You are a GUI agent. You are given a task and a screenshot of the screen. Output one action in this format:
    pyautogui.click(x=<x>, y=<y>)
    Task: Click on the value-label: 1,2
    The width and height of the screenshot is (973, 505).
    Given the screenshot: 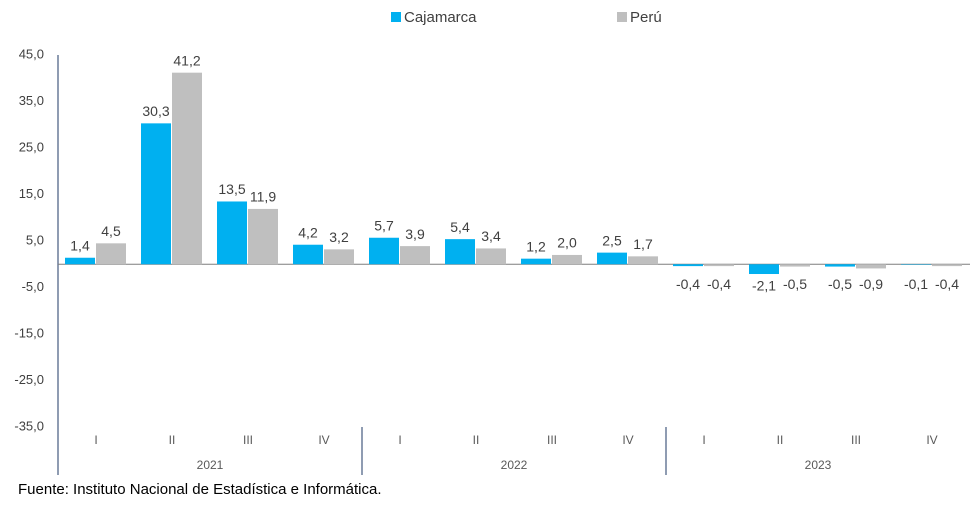 What is the action you would take?
    pyautogui.click(x=536, y=246)
    